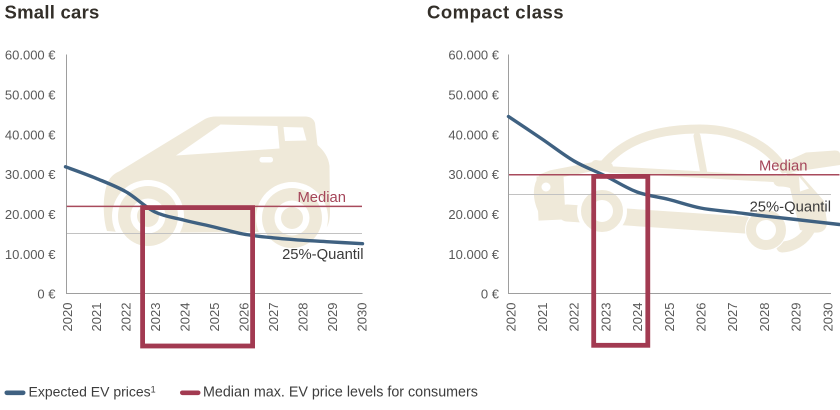 The image size is (840, 410). Describe the element at coordinates (92, 391) in the screenshot. I see `svg-text: Expected EV prices1` at that location.